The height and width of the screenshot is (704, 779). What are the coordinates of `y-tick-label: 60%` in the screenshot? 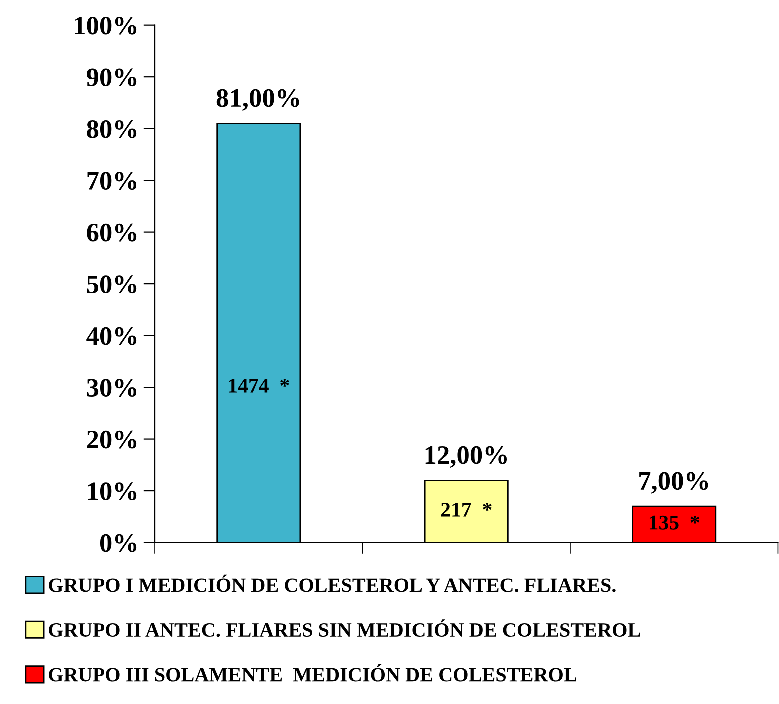 It's located at (112, 233).